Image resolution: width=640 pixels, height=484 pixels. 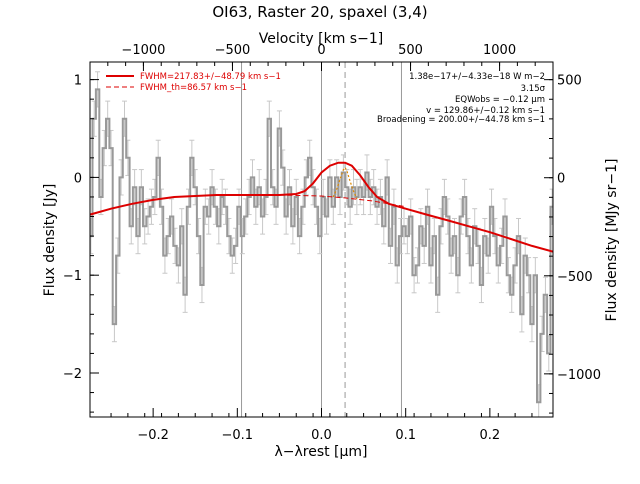 I want to click on top-axis-label: Velocity [km s−1], so click(x=321, y=39).